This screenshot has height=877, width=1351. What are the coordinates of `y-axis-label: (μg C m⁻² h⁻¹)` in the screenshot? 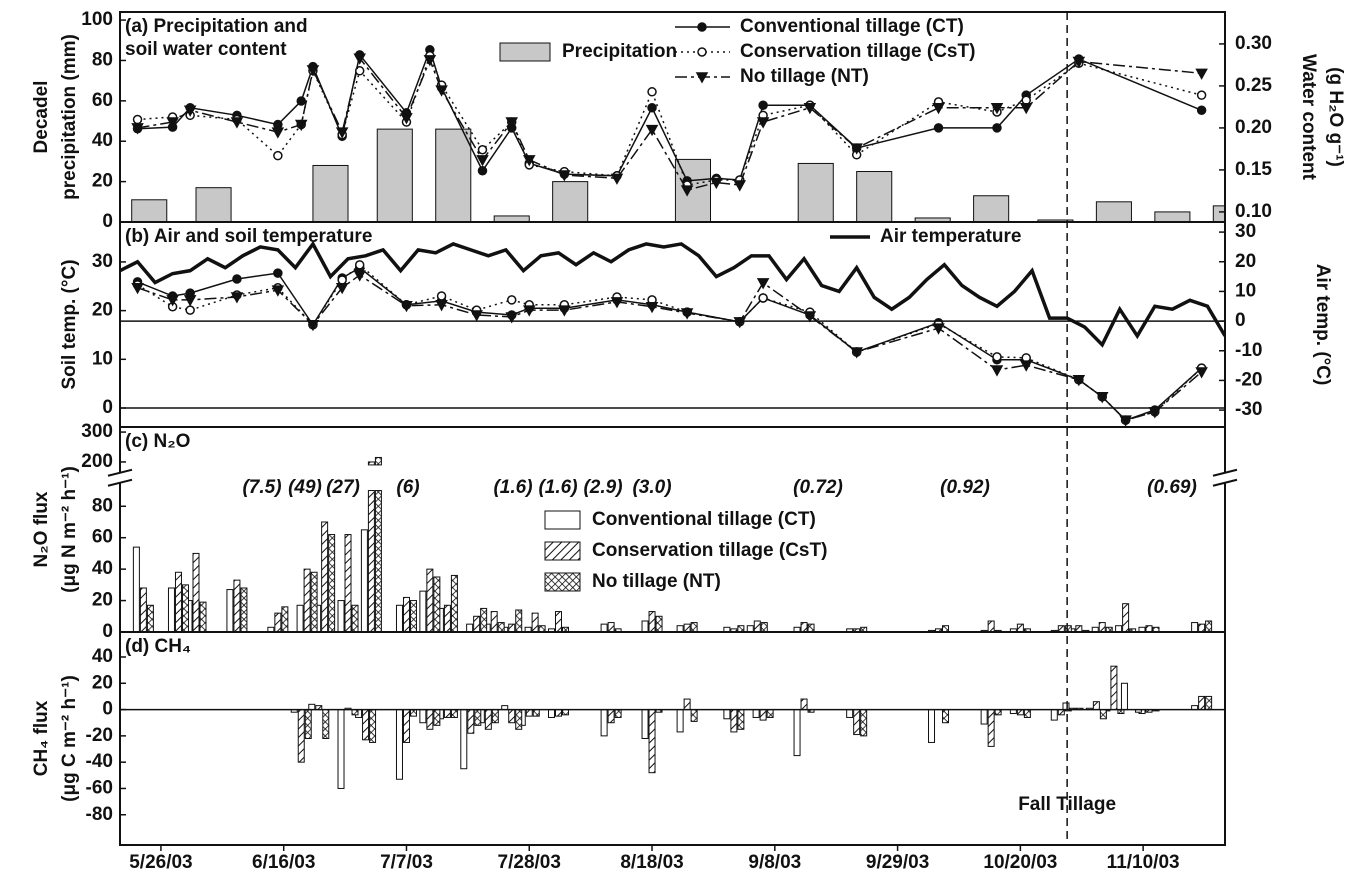 It's located at (69, 738).